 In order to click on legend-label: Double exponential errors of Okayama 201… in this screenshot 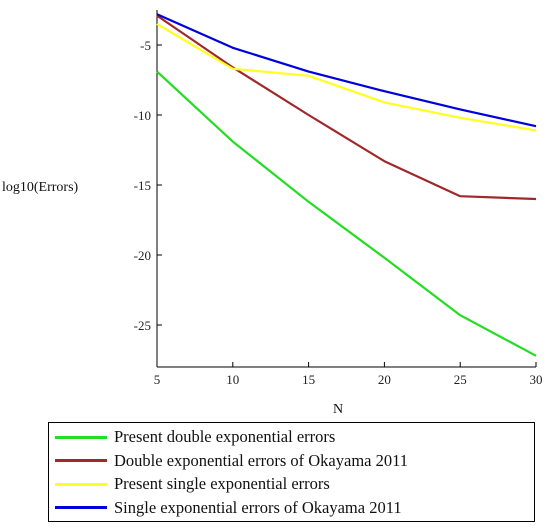, I will do `click(261, 460)`.